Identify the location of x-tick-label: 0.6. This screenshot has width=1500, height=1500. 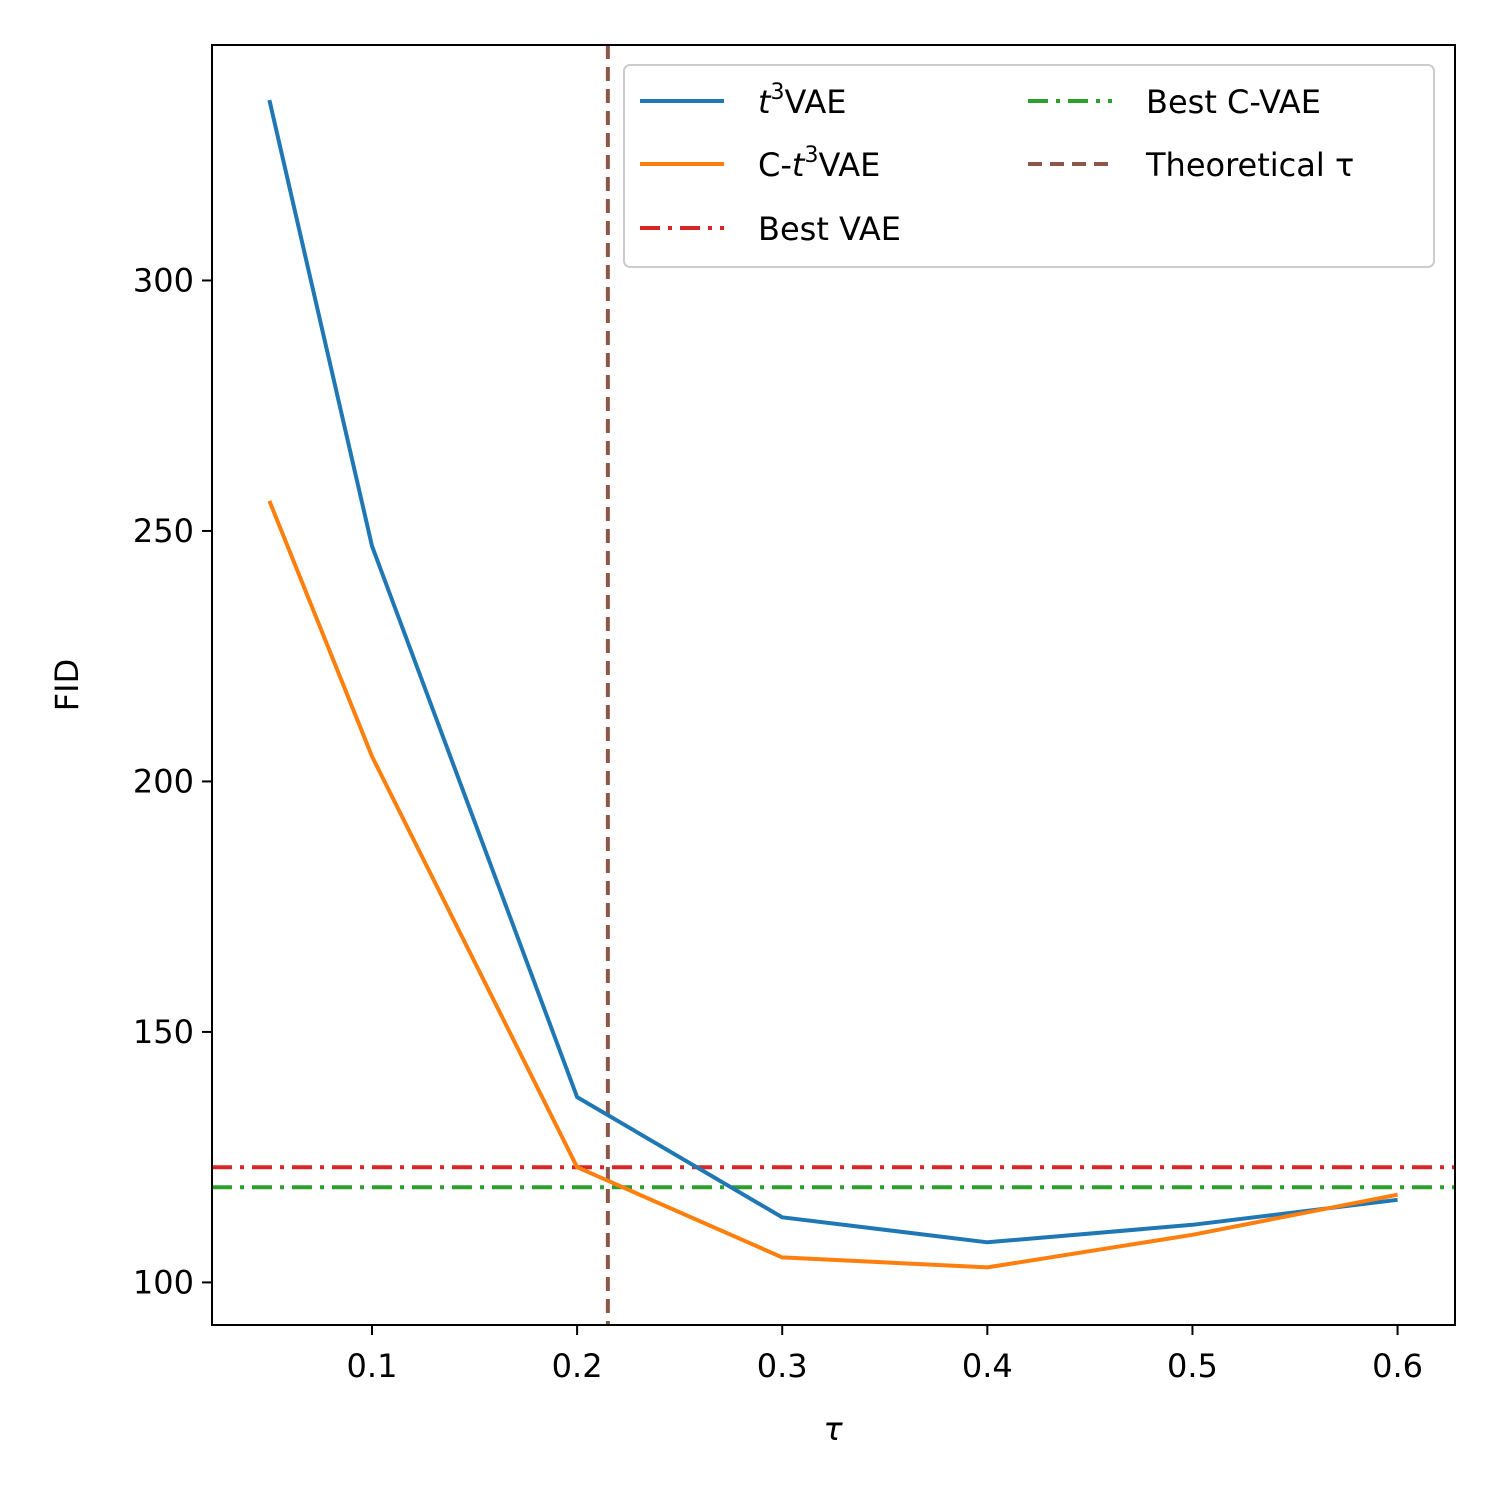
(1397, 1366).